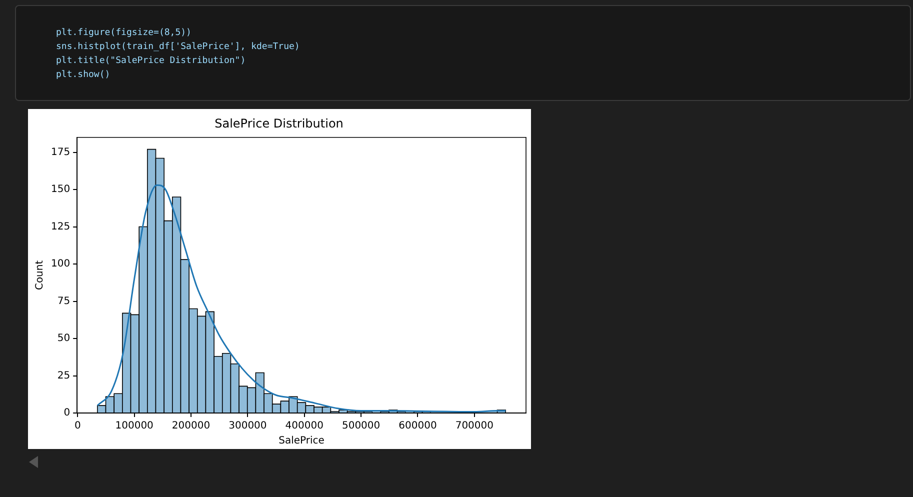 Image resolution: width=913 pixels, height=497 pixels. What do you see at coordinates (63, 301) in the screenshot?
I see `y-tick-label: 75` at bounding box center [63, 301].